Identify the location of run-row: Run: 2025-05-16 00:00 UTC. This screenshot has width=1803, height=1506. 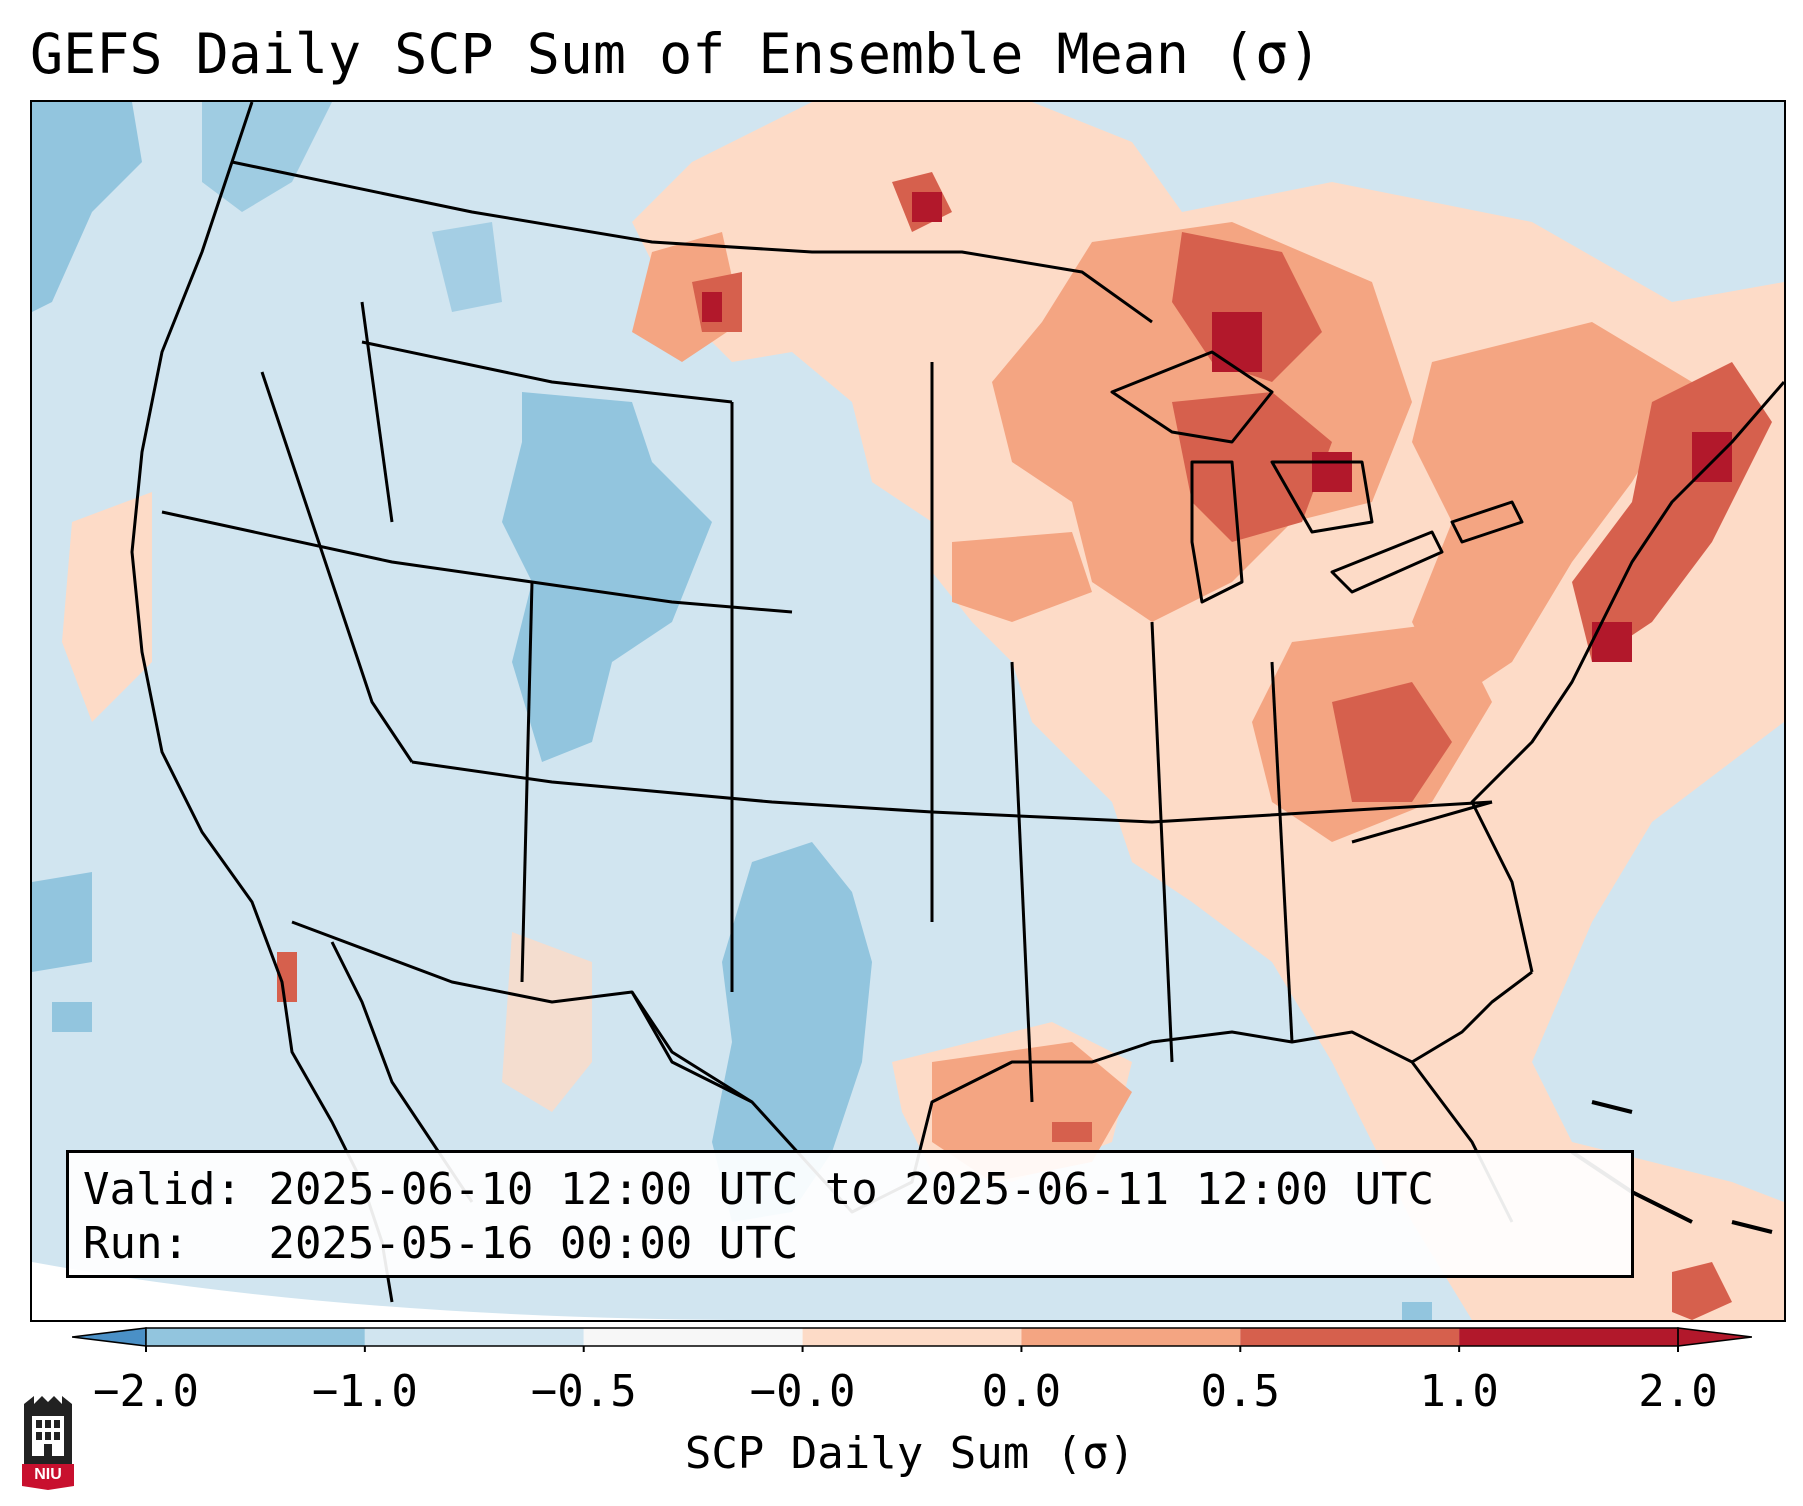
(850, 1244).